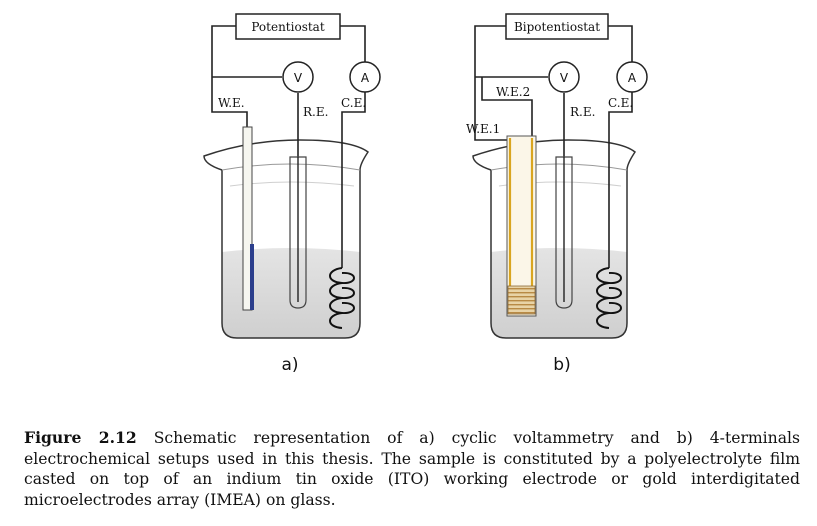 The height and width of the screenshot is (526, 817). I want to click on panel-a: Potentiostat V A W.E. R.E. C.E. a), so click(292, 194).